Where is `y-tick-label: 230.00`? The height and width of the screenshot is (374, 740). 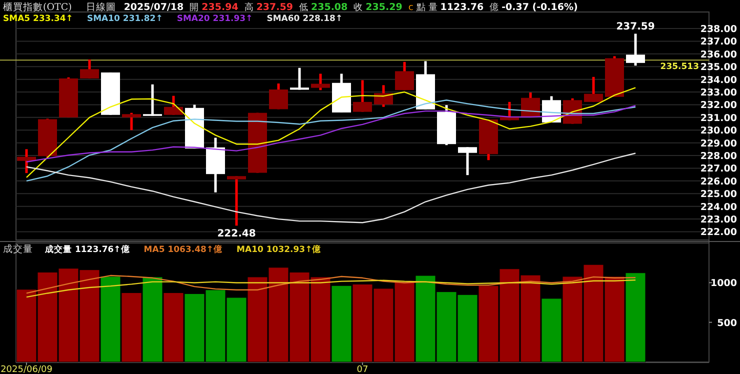 y-tick-label: 230.00 is located at coordinates (719, 131).